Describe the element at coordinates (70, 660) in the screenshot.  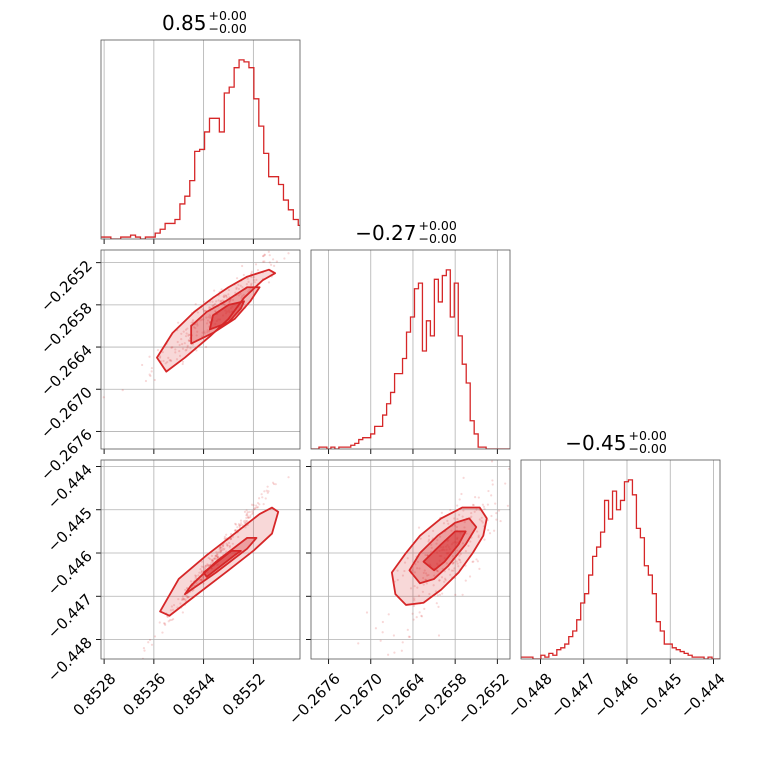
I see `y-tick-label: −0.448` at that location.